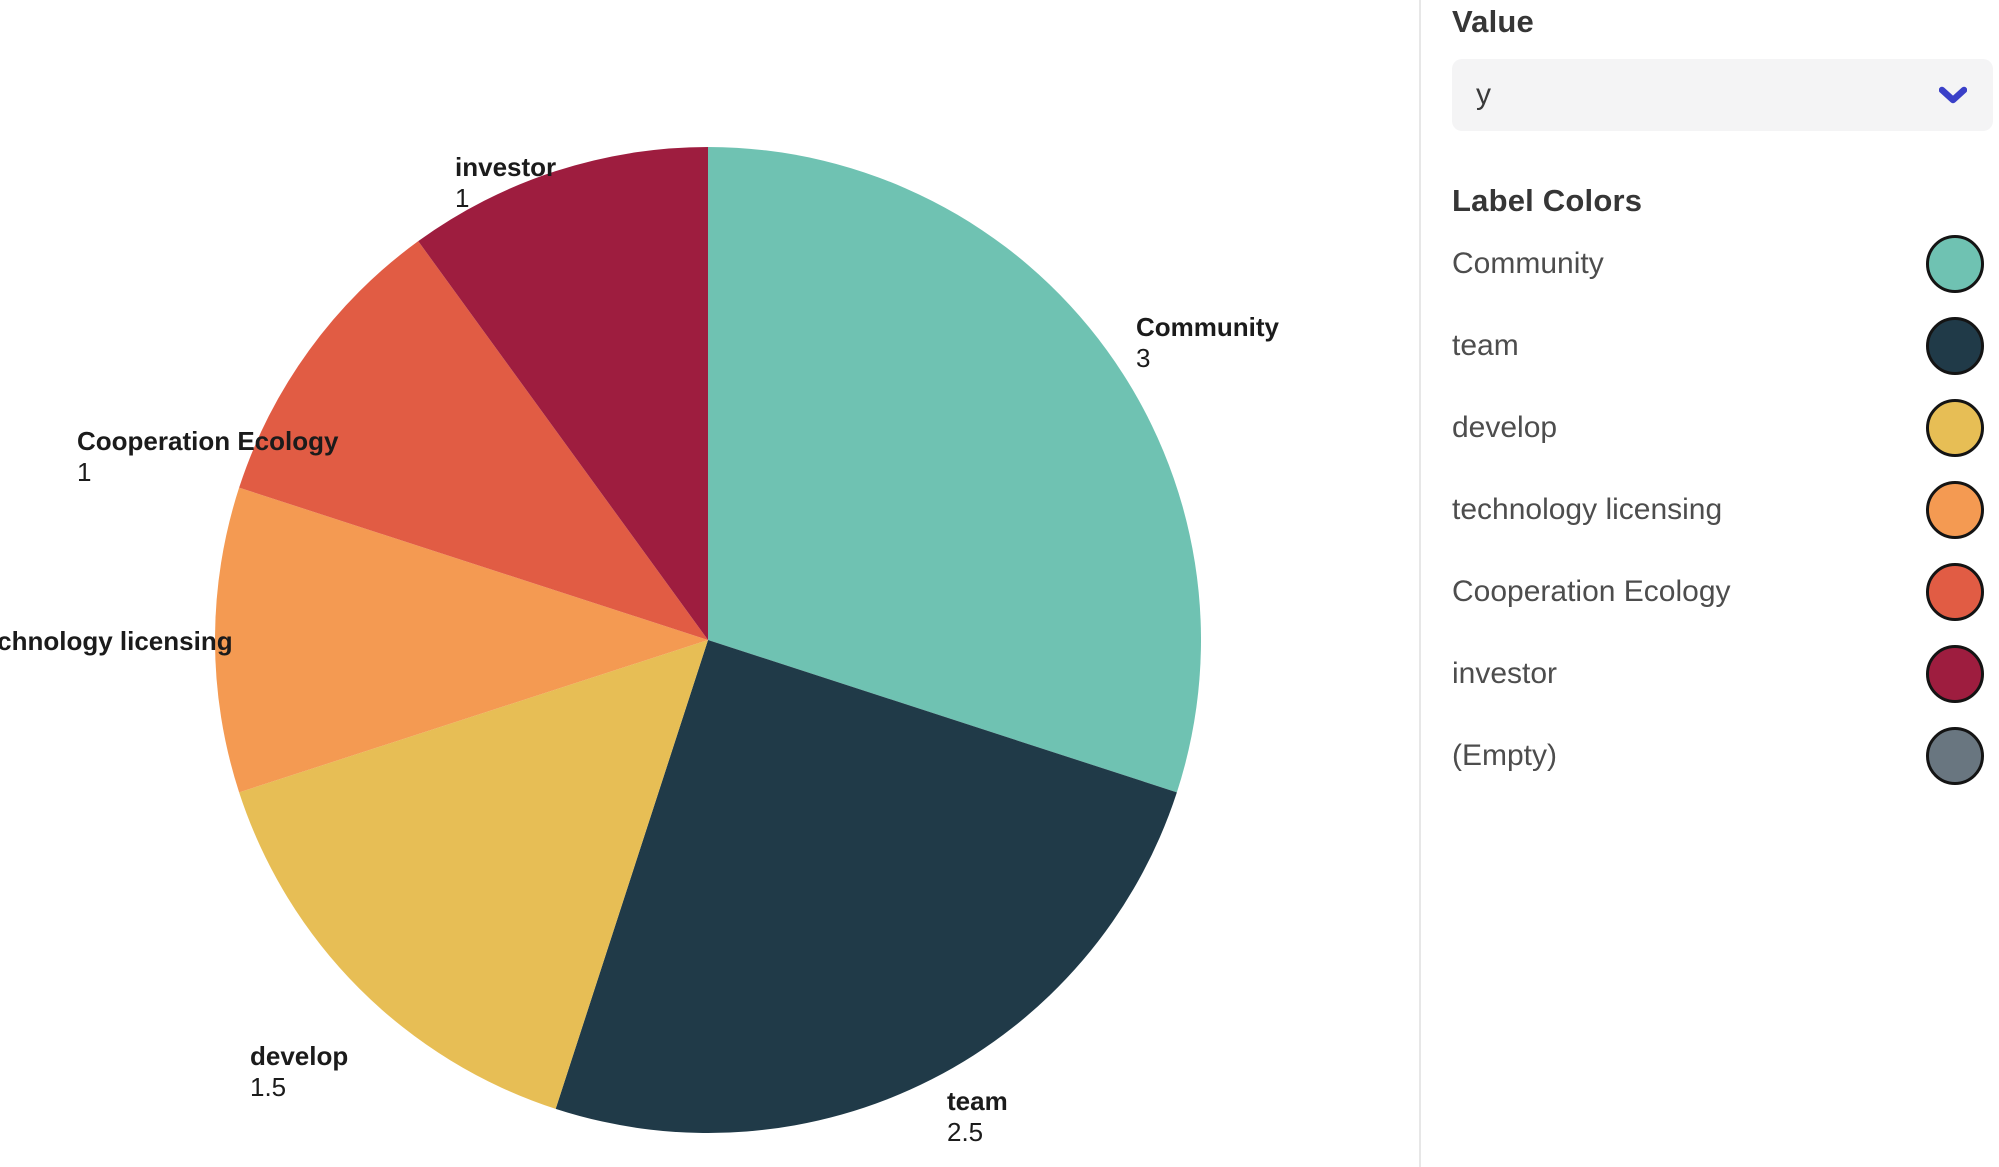 The width and height of the screenshot is (1999, 1167). I want to click on pie-label-name: technology licensing, so click(116, 641).